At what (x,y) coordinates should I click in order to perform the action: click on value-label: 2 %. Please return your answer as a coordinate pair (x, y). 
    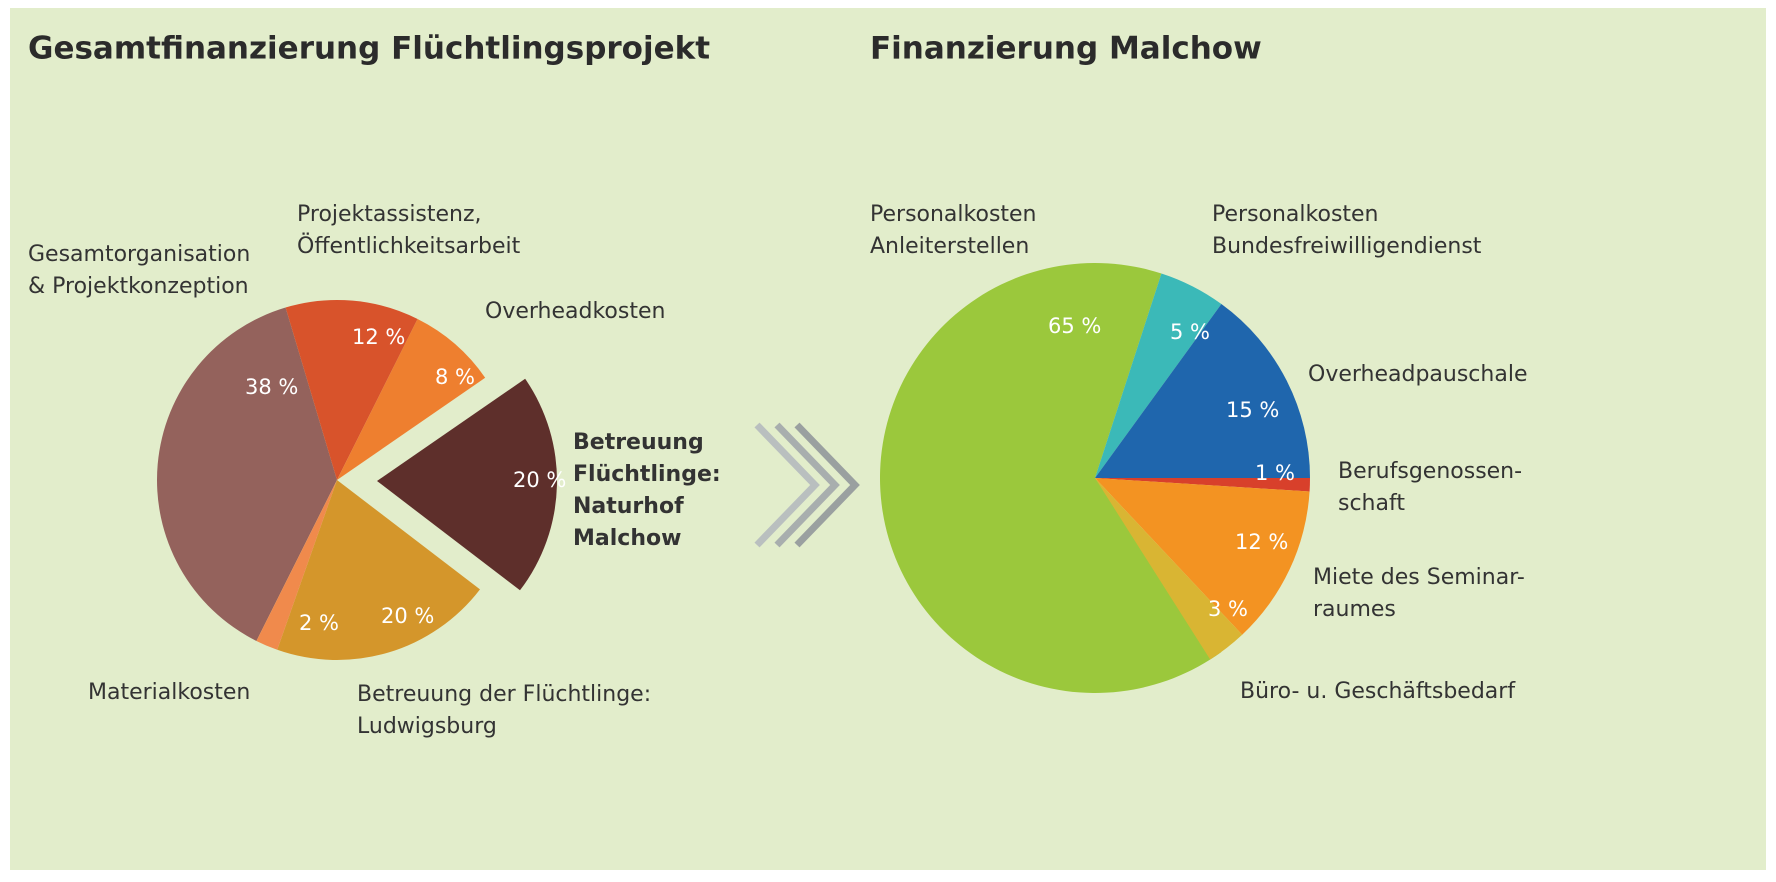
    Looking at the image, I should click on (319, 623).